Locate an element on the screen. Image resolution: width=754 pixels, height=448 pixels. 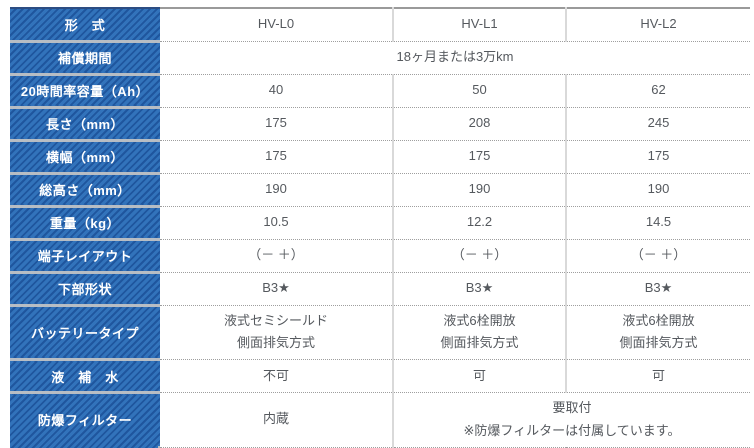
row-header-battery-type: バッテリータイプ is located at coordinates (85, 333).